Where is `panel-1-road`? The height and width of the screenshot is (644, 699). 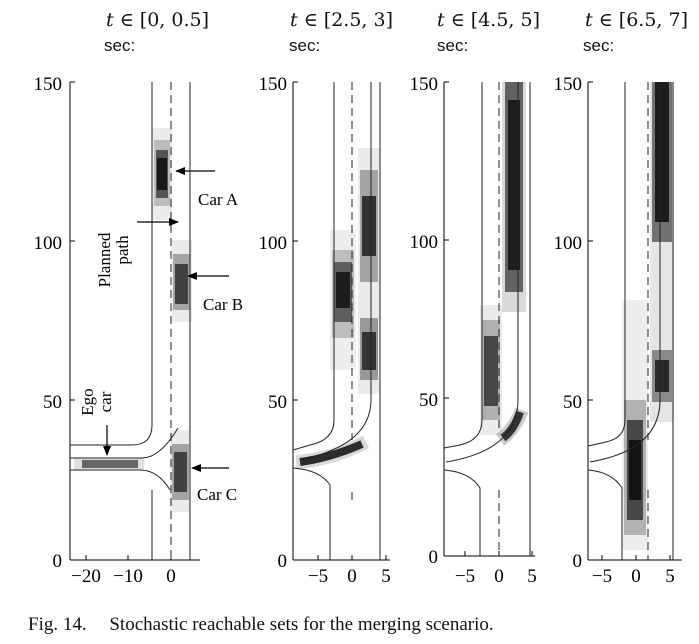 panel-1-road is located at coordinates (130, 321).